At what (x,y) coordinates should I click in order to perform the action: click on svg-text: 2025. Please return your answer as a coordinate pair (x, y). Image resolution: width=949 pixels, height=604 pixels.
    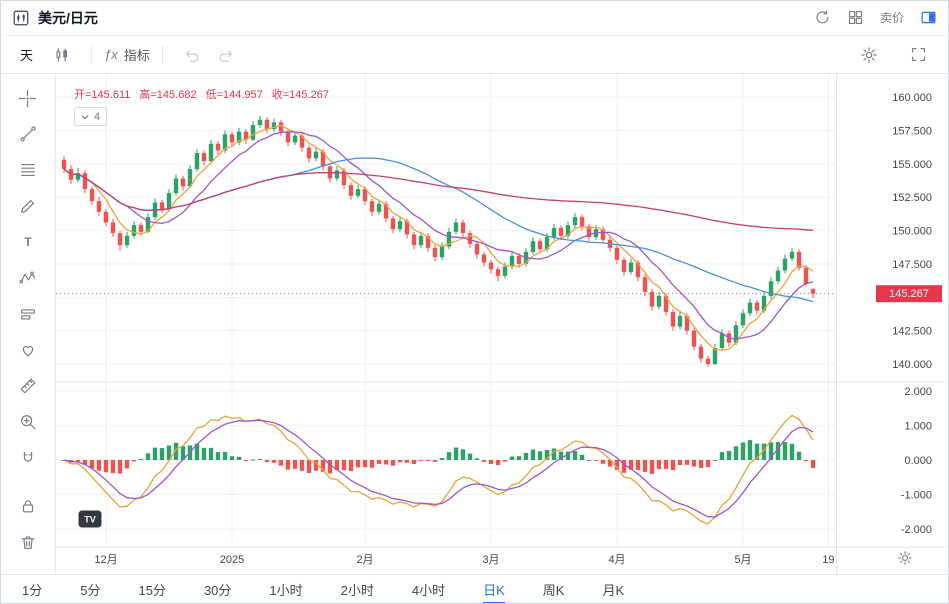
    Looking at the image, I should click on (232, 560).